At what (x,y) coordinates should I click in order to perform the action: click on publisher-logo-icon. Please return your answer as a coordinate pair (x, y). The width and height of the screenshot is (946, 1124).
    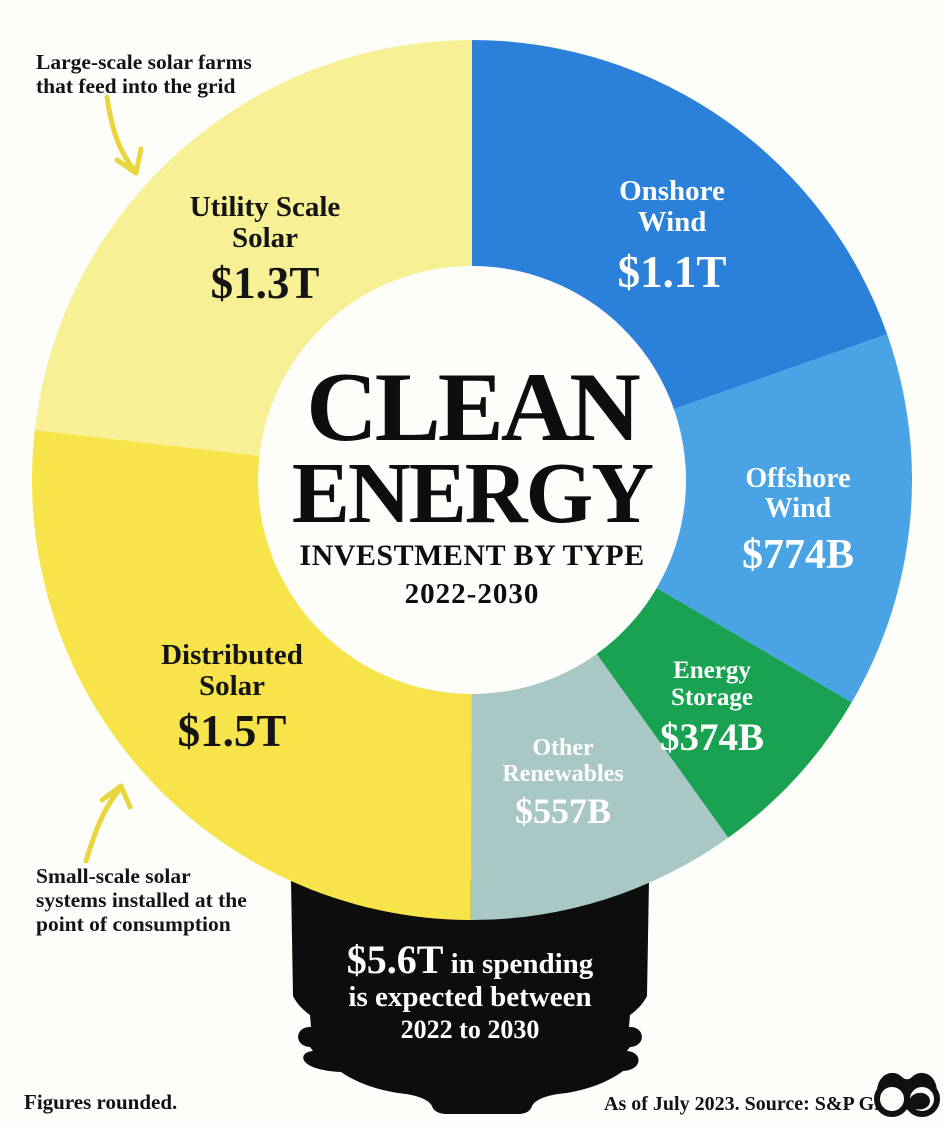
    Looking at the image, I should click on (907, 1094).